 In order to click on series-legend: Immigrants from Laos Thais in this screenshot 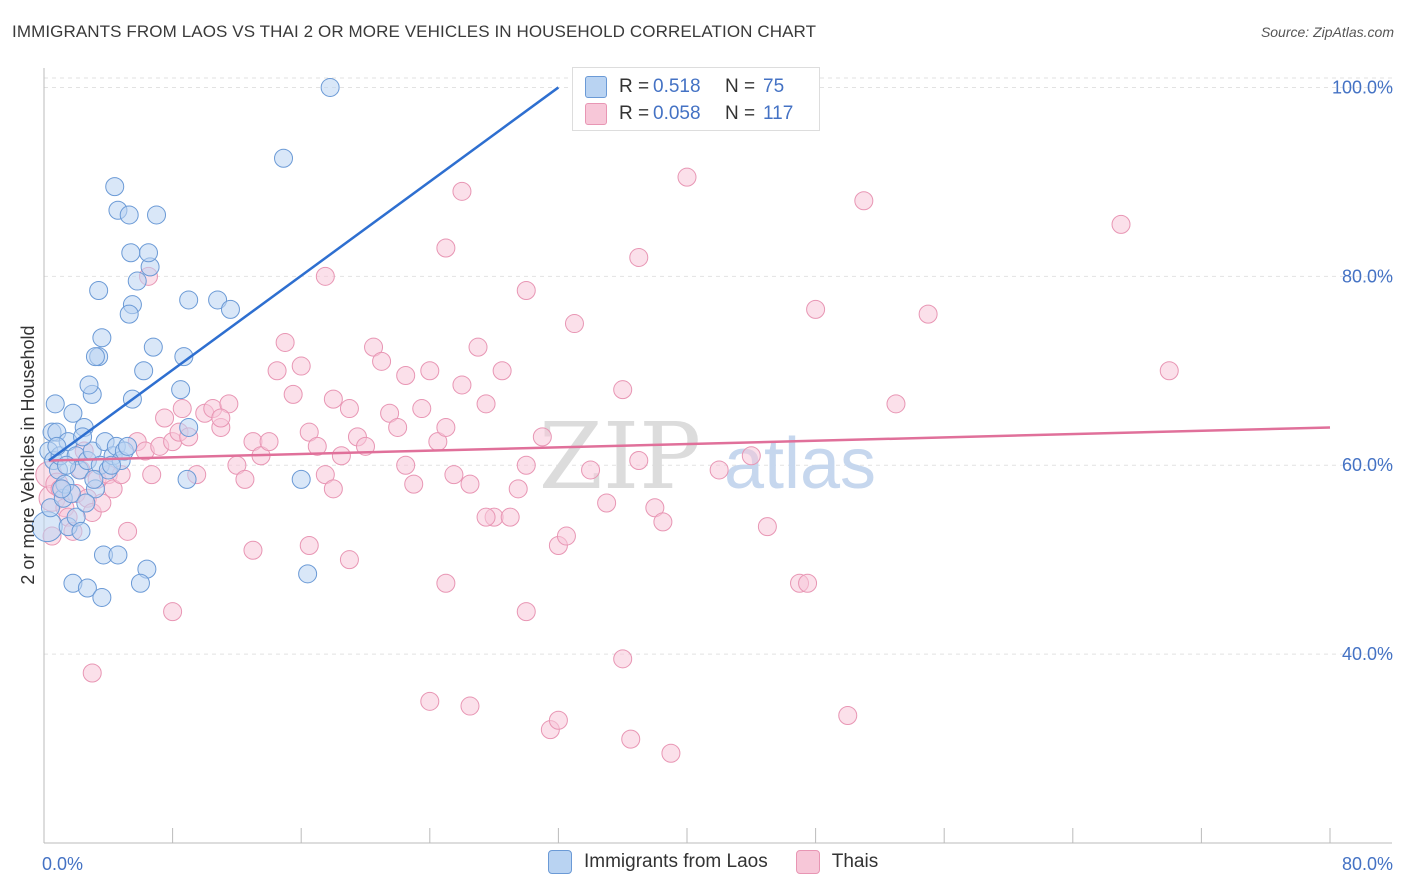, I will do `click(727, 862)`.